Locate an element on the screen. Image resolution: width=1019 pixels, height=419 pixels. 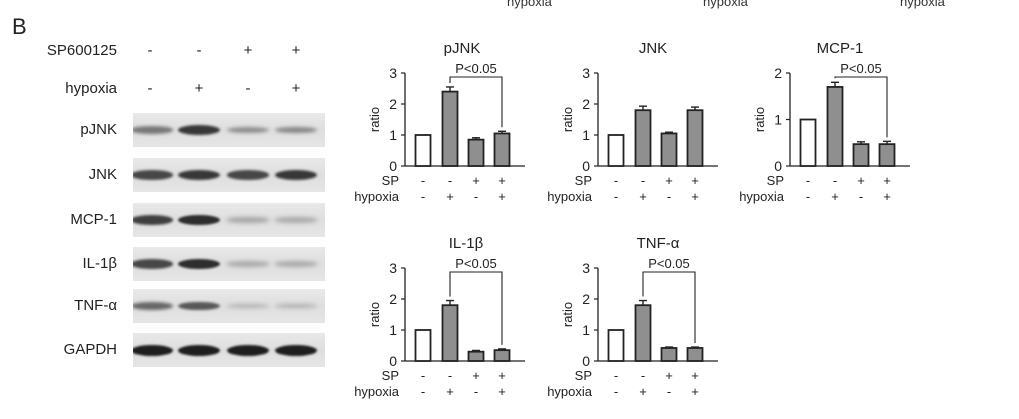
blot-row-label: TNF-α is located at coordinates (95, 305).